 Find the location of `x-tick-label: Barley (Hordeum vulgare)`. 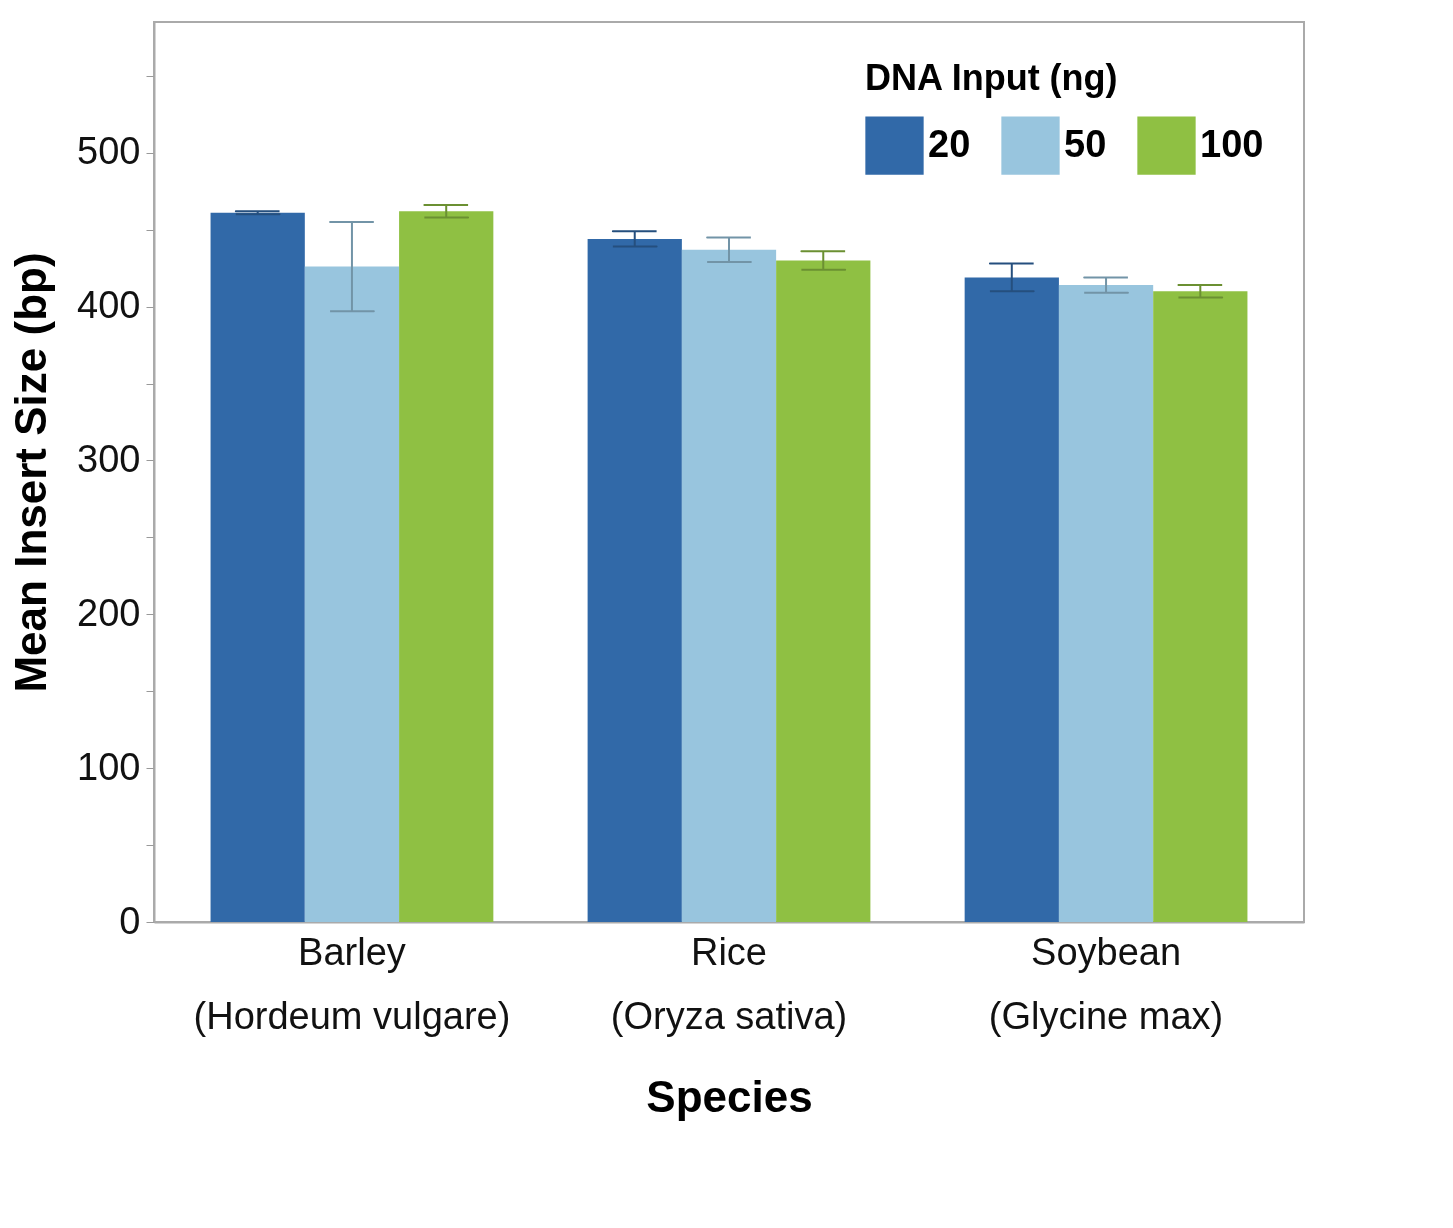

x-tick-label: Barley (Hordeum vulgare) is located at coordinates (352, 983).